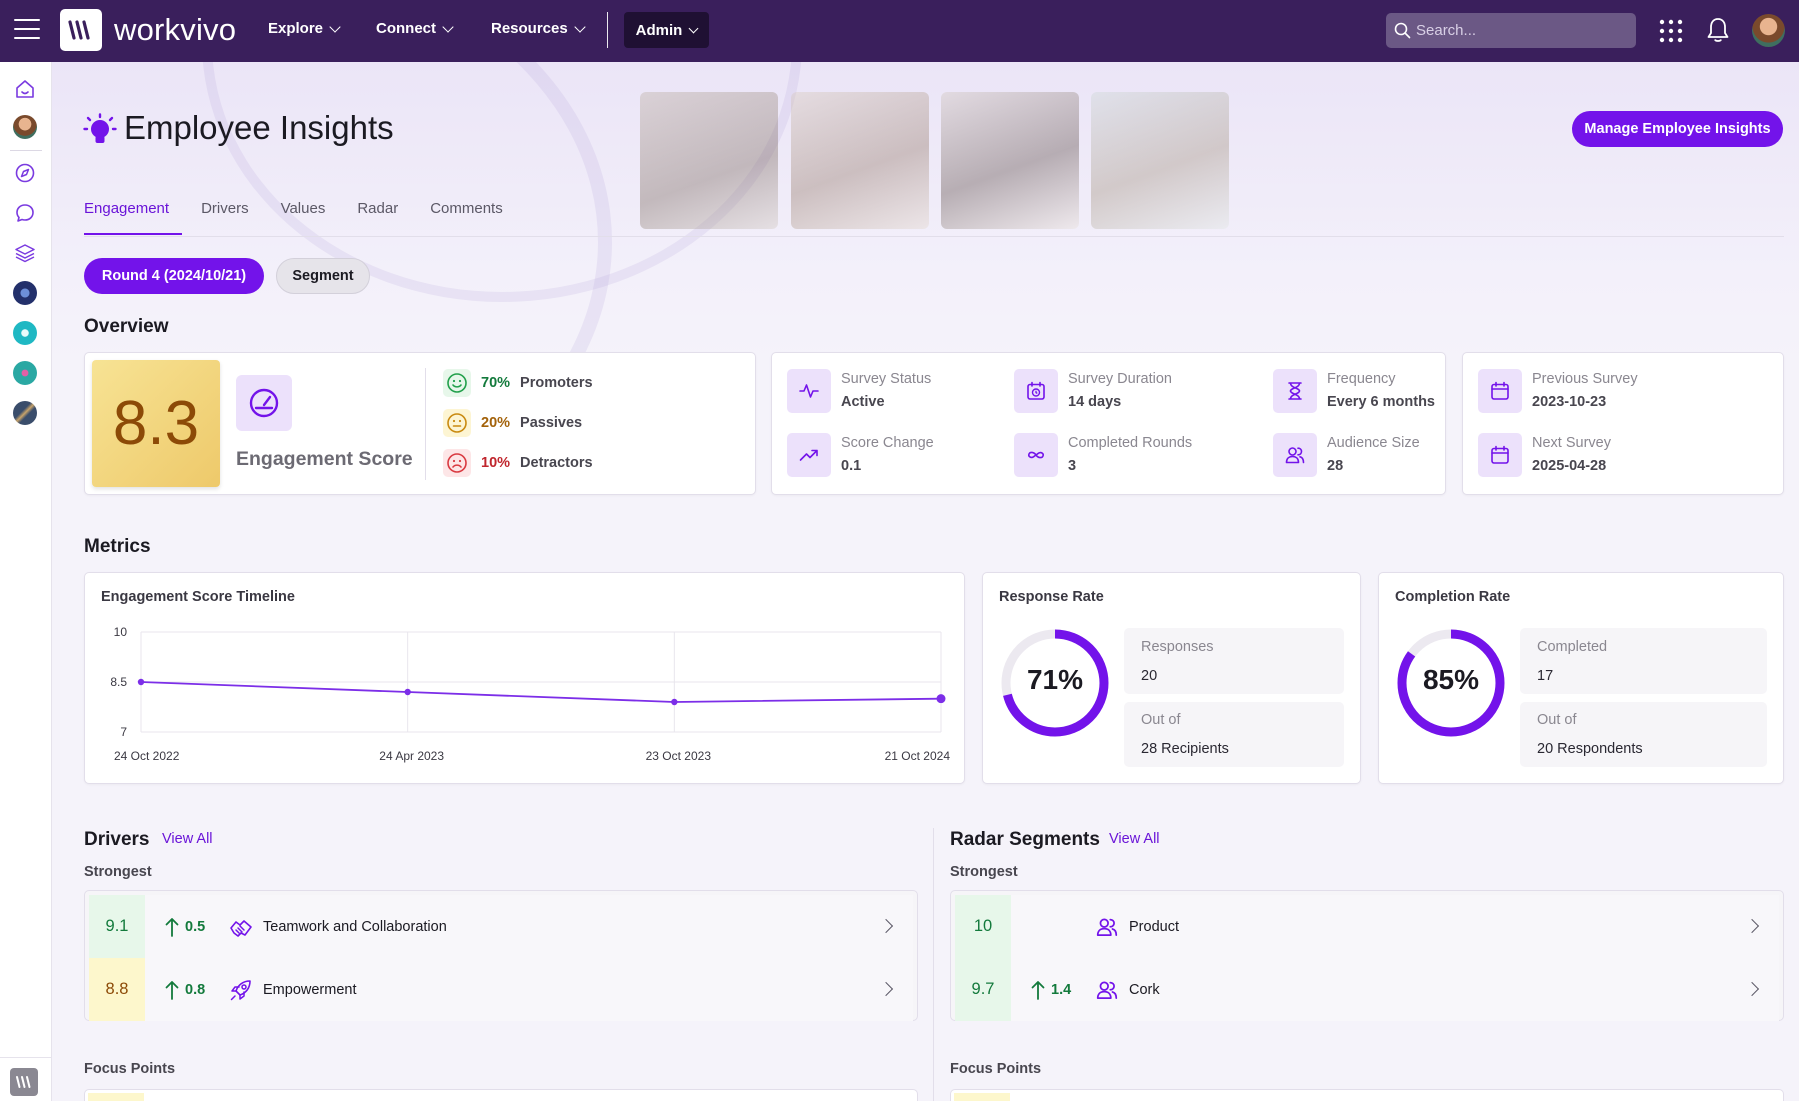  I want to click on stat-label: Score Change, so click(887, 443).